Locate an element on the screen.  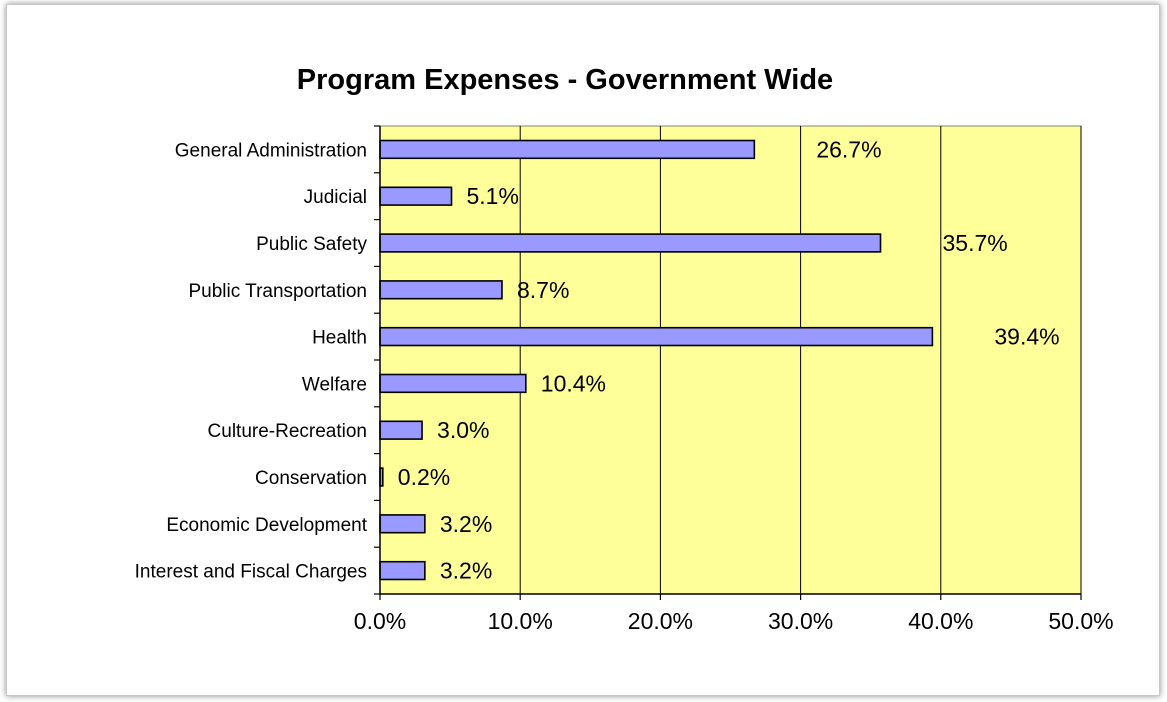
category-label: General Administration is located at coordinates (271, 150).